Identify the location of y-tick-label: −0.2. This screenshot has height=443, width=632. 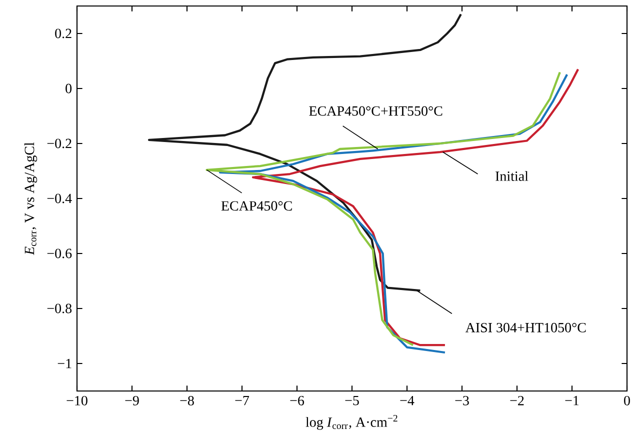
(59, 143).